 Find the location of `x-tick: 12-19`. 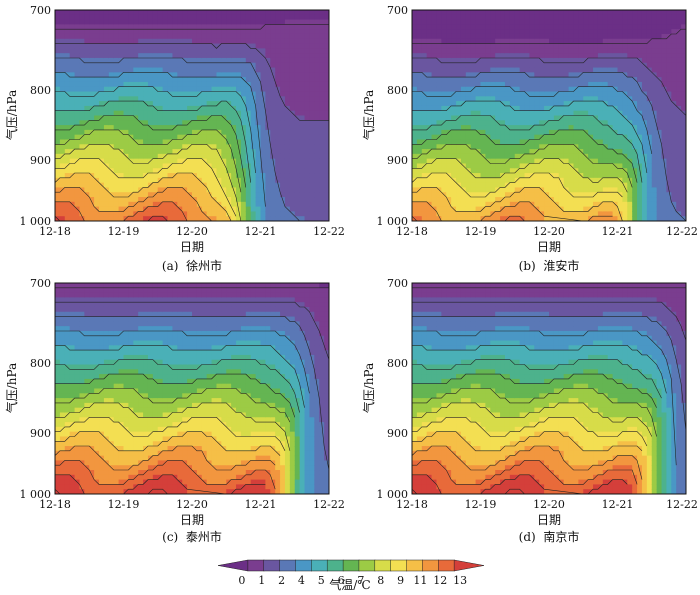

x-tick: 12-19 is located at coordinates (481, 231).